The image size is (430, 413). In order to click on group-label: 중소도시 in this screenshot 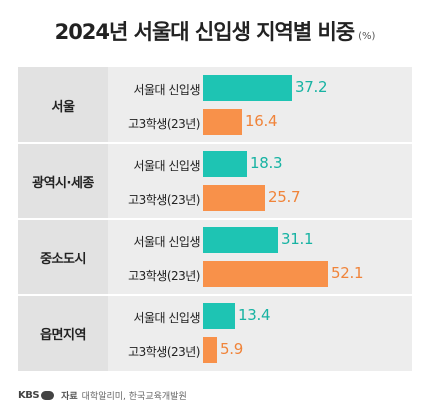, I will do `click(63, 257)`.